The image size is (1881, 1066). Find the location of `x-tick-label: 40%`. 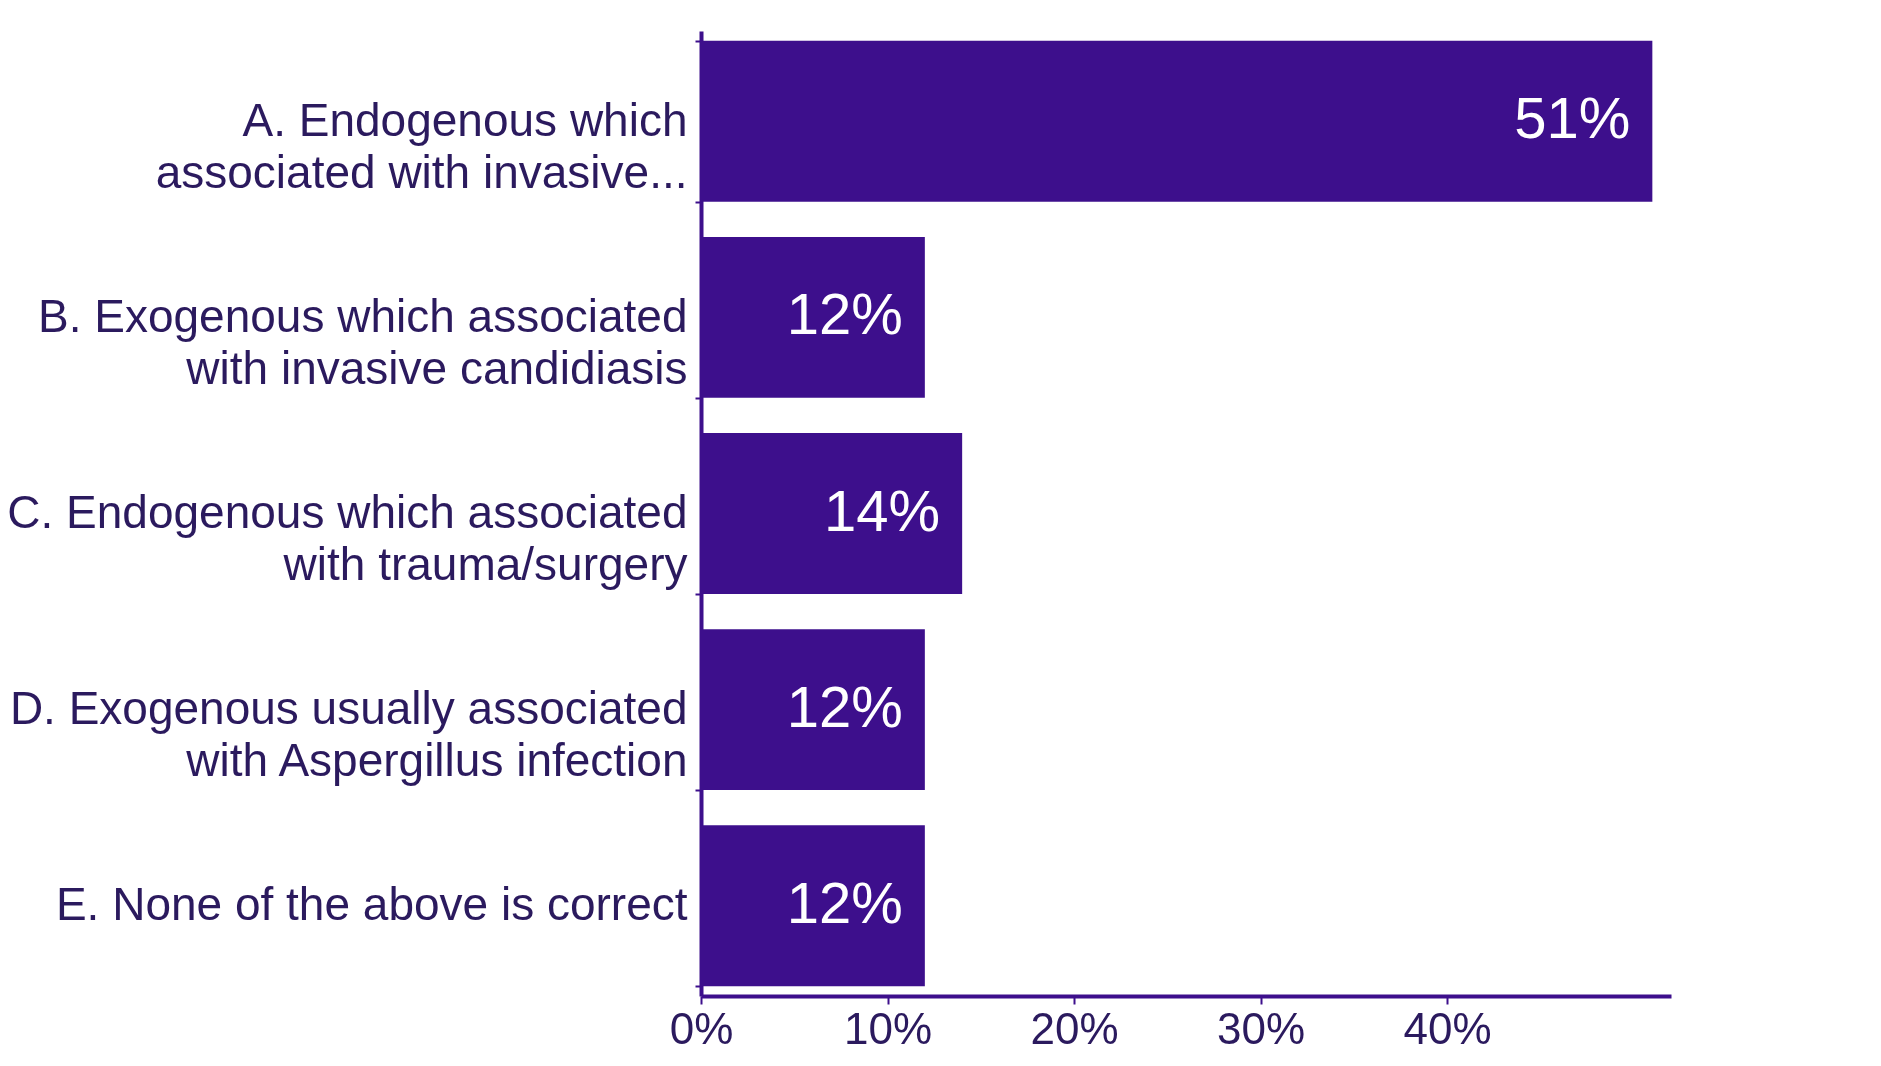

x-tick-label: 40% is located at coordinates (1447, 1028).